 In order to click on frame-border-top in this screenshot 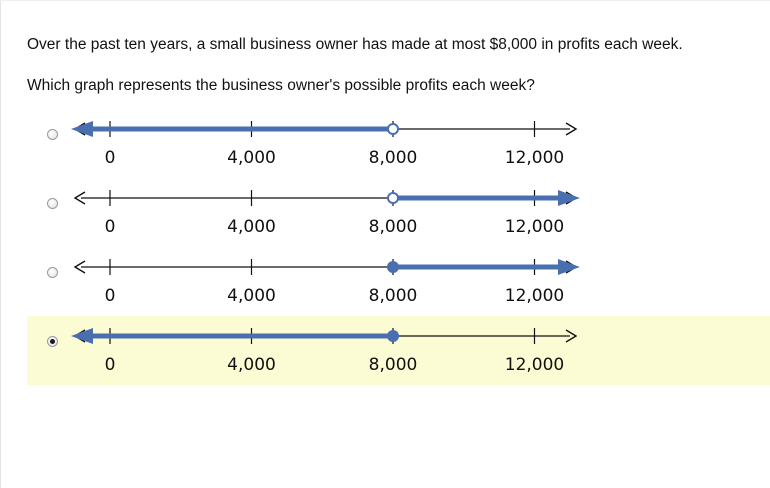, I will do `click(385, 0)`.